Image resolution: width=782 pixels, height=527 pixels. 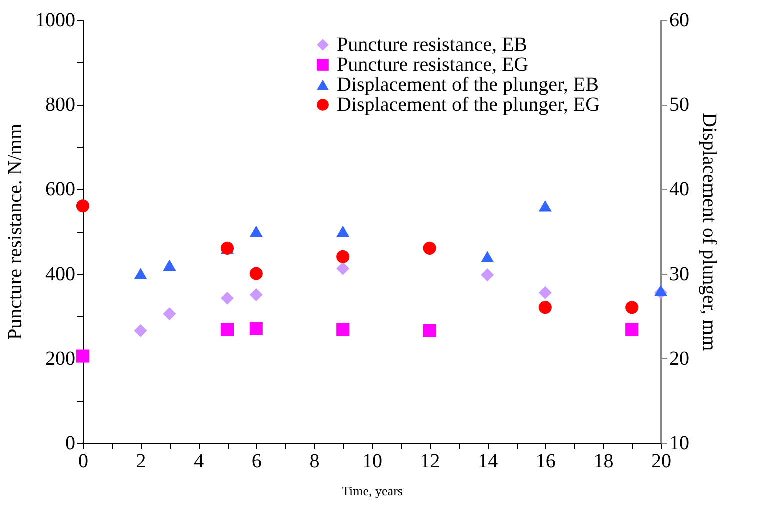 I want to click on legend-label: Puncture resistance, EG, so click(x=433, y=65).